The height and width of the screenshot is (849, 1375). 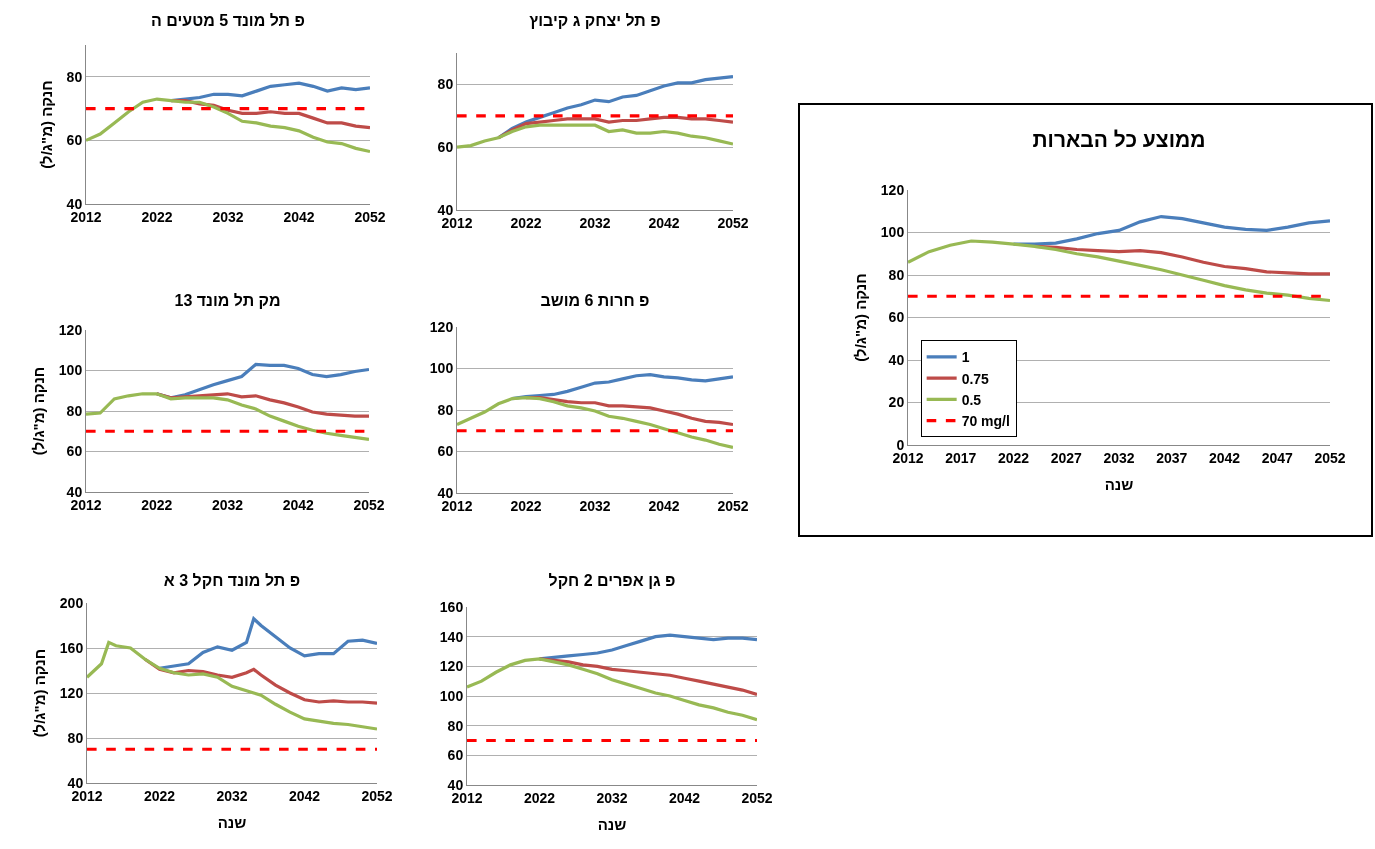 What do you see at coordinates (975, 378) in the screenshot?
I see `legend-label: 0.75` at bounding box center [975, 378].